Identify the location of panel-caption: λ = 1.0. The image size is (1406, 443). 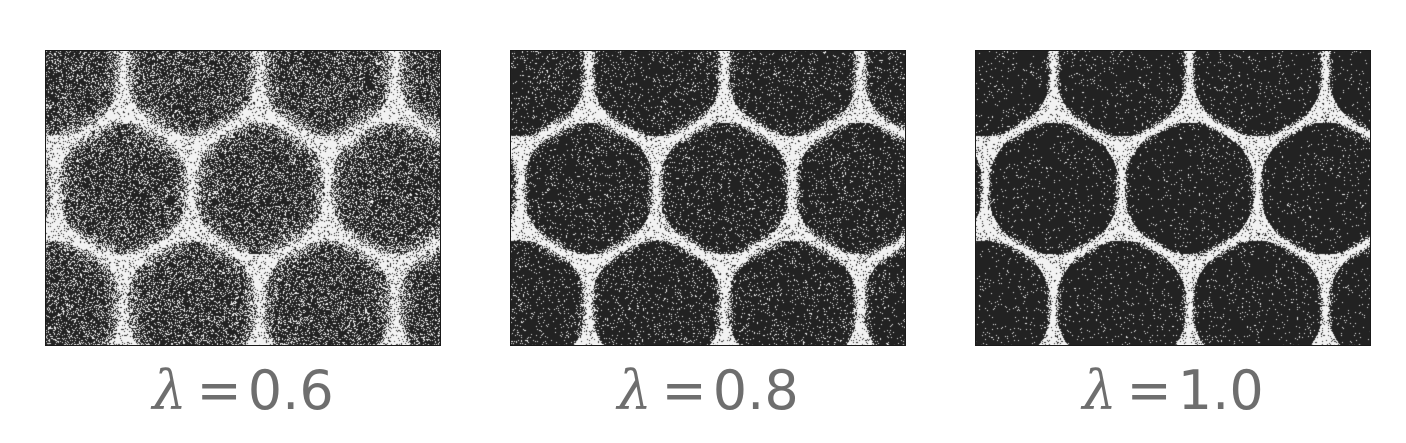
(1173, 391).